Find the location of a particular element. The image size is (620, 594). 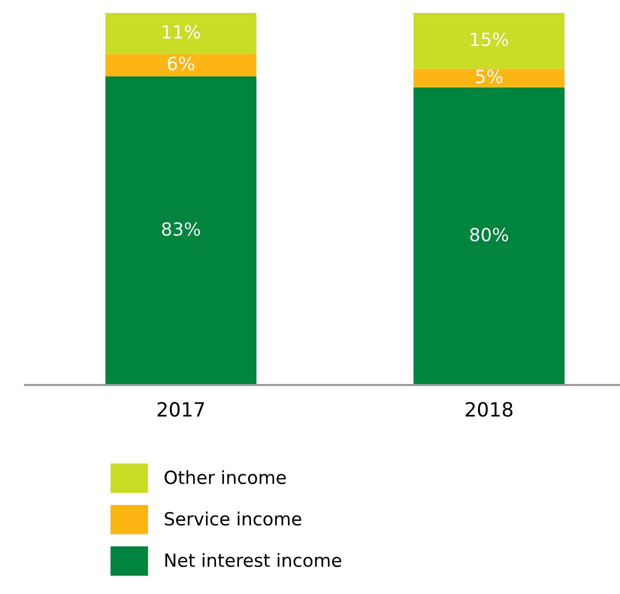

data-label: 5% is located at coordinates (489, 77).